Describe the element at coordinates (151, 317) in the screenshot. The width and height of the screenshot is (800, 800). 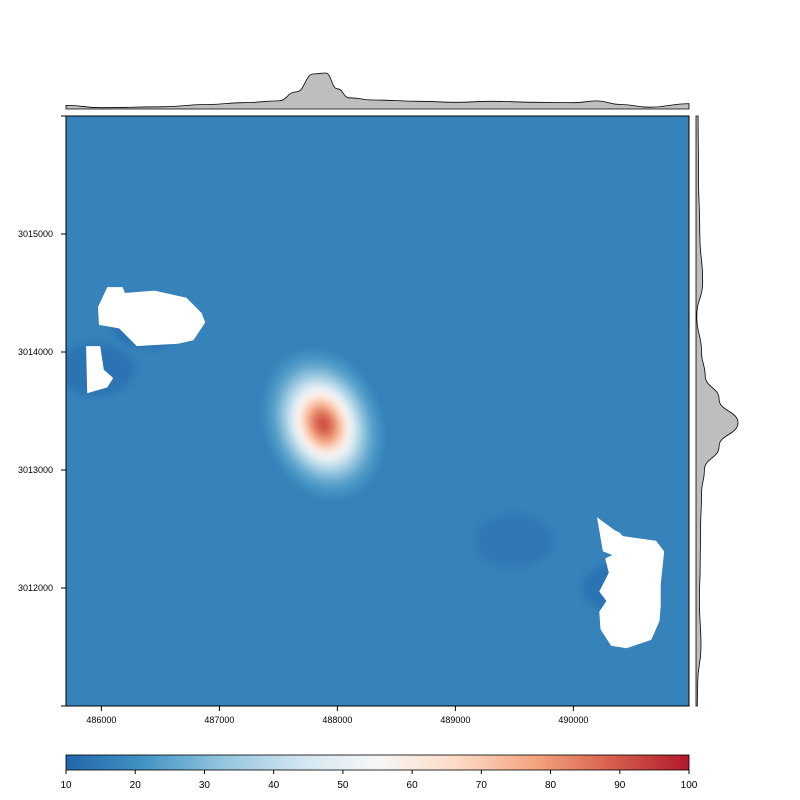
I see `no-data-northwest` at that location.